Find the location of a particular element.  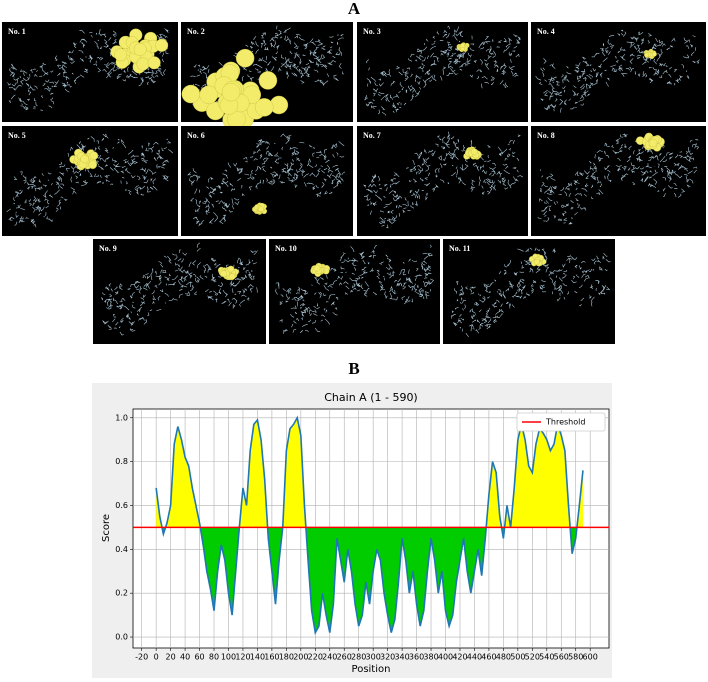

legend-box is located at coordinates (561, 422).